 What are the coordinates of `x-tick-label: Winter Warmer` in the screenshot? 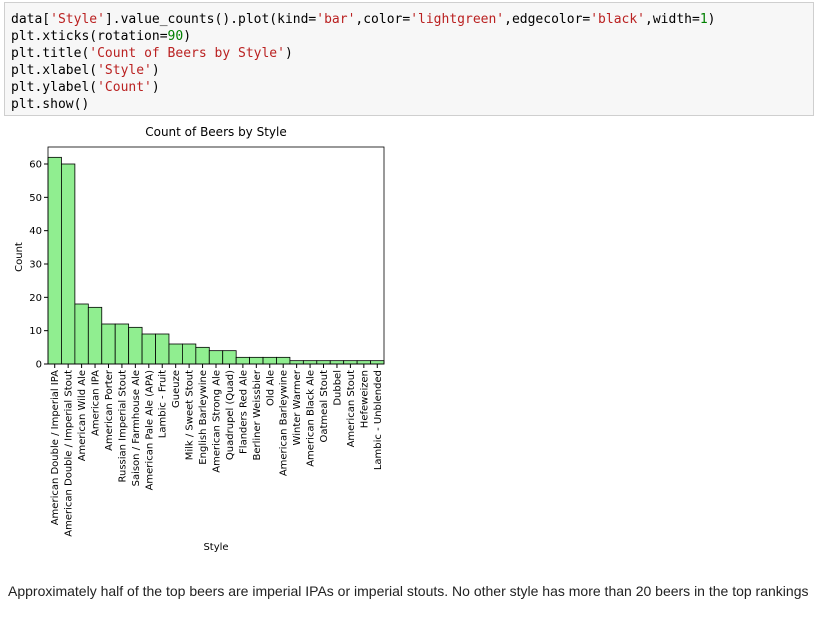 It's located at (297, 407).